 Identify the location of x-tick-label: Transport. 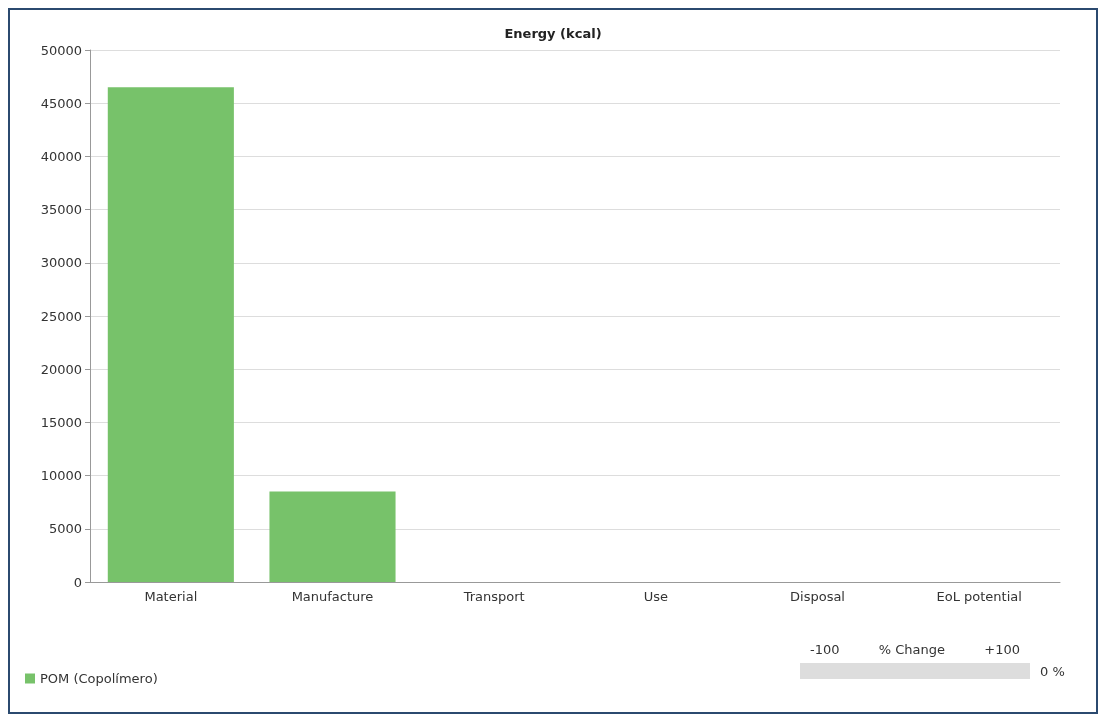
(493, 596).